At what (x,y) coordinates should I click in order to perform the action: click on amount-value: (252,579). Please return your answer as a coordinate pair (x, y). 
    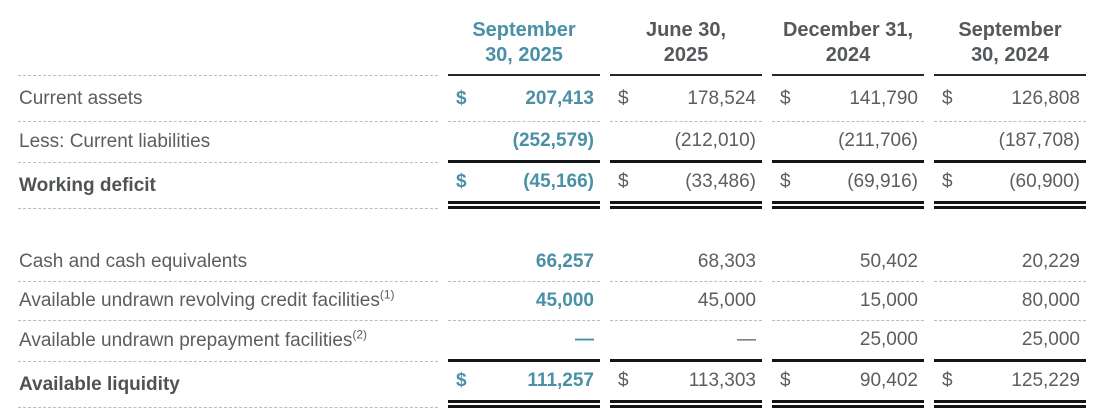
    Looking at the image, I should click on (553, 140).